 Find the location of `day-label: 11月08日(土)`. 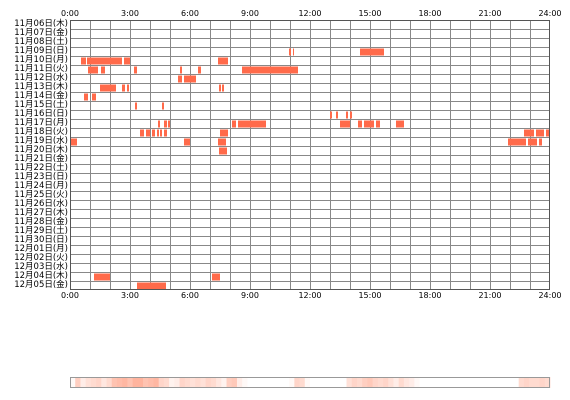

day-label: 11月08日(土) is located at coordinates (41, 42).